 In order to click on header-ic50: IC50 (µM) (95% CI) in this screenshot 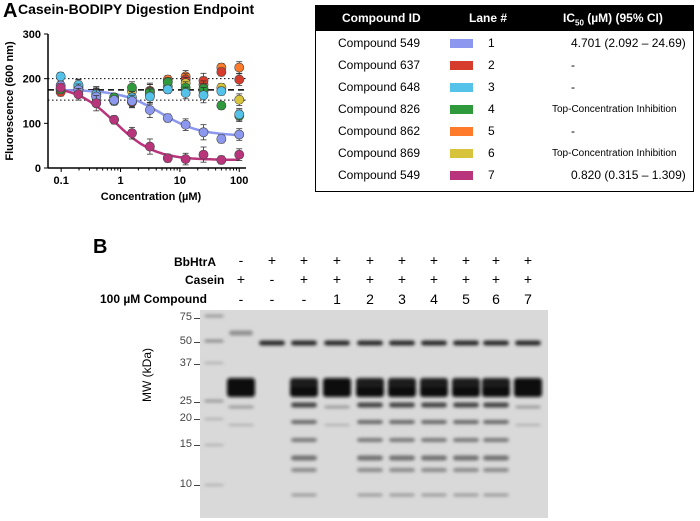, I will do `click(613, 19)`.